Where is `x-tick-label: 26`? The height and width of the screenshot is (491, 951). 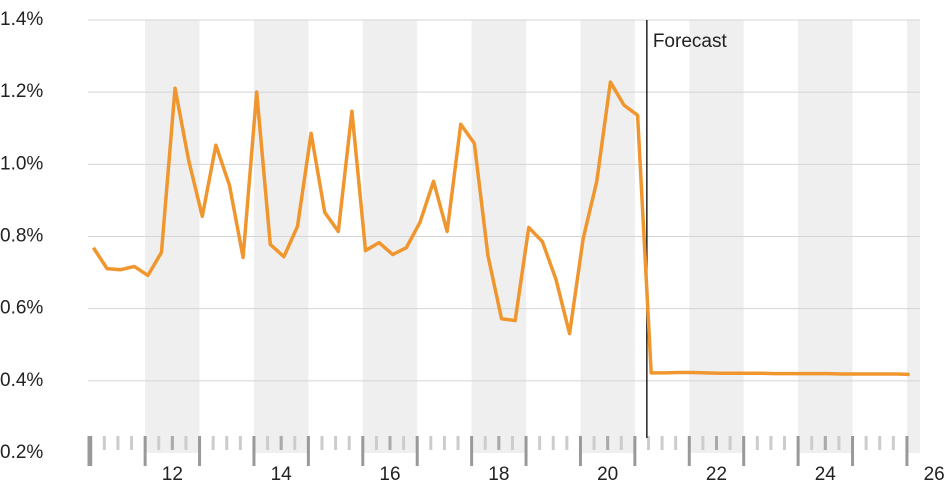 x-tick-label: 26 is located at coordinates (934, 474).